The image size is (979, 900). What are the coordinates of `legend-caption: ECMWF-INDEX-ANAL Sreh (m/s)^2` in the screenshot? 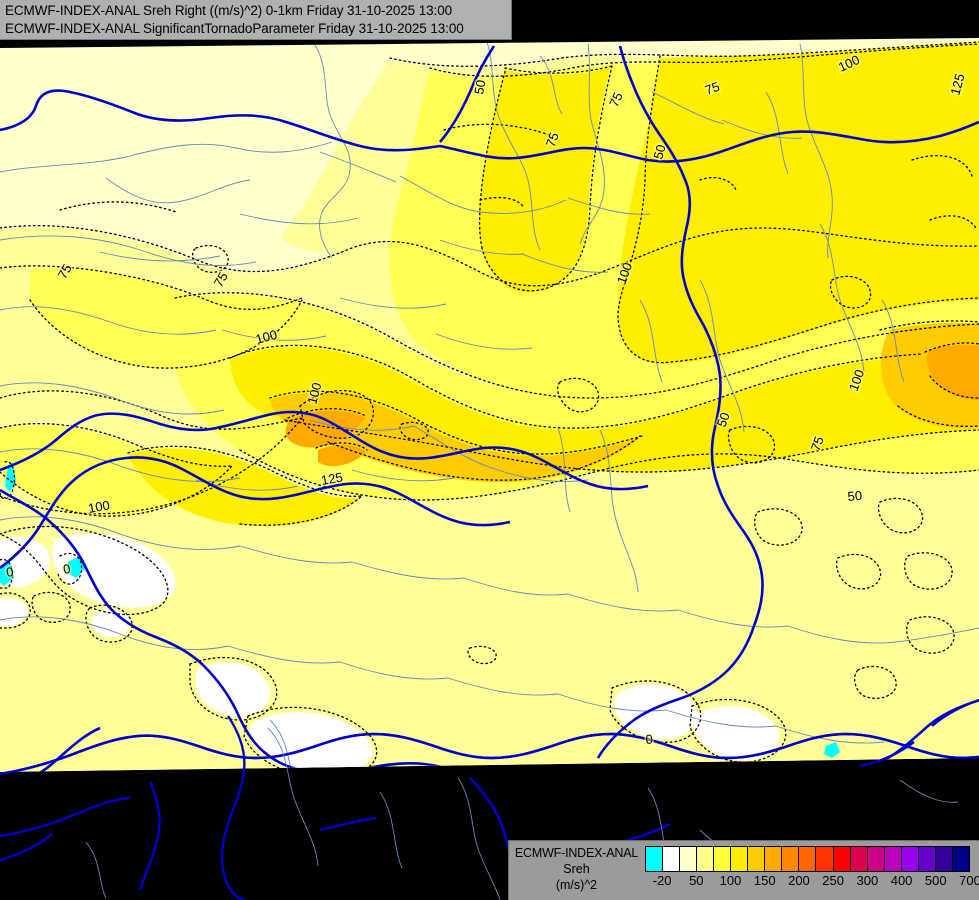 It's located at (576, 867).